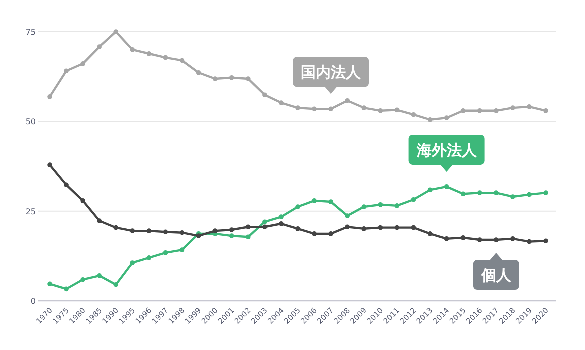 The width and height of the screenshot is (585, 350). Describe the element at coordinates (31, 122) in the screenshot. I see `y-tick-label: 50` at that location.